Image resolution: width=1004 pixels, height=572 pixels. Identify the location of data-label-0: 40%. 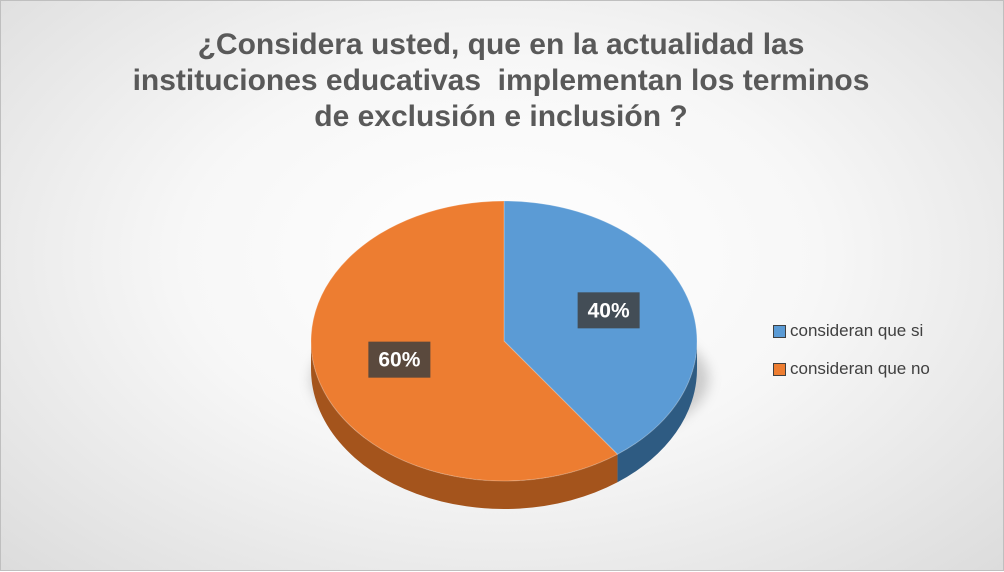
(608, 310).